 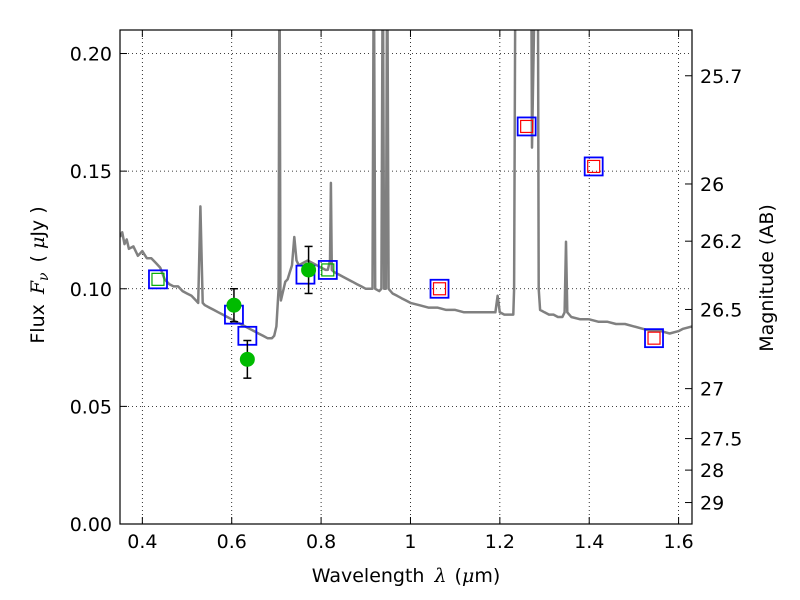 I want to click on y2-axis: 25.7 26 26.2 26.5 27 27.5 28 29, so click(x=713, y=290).